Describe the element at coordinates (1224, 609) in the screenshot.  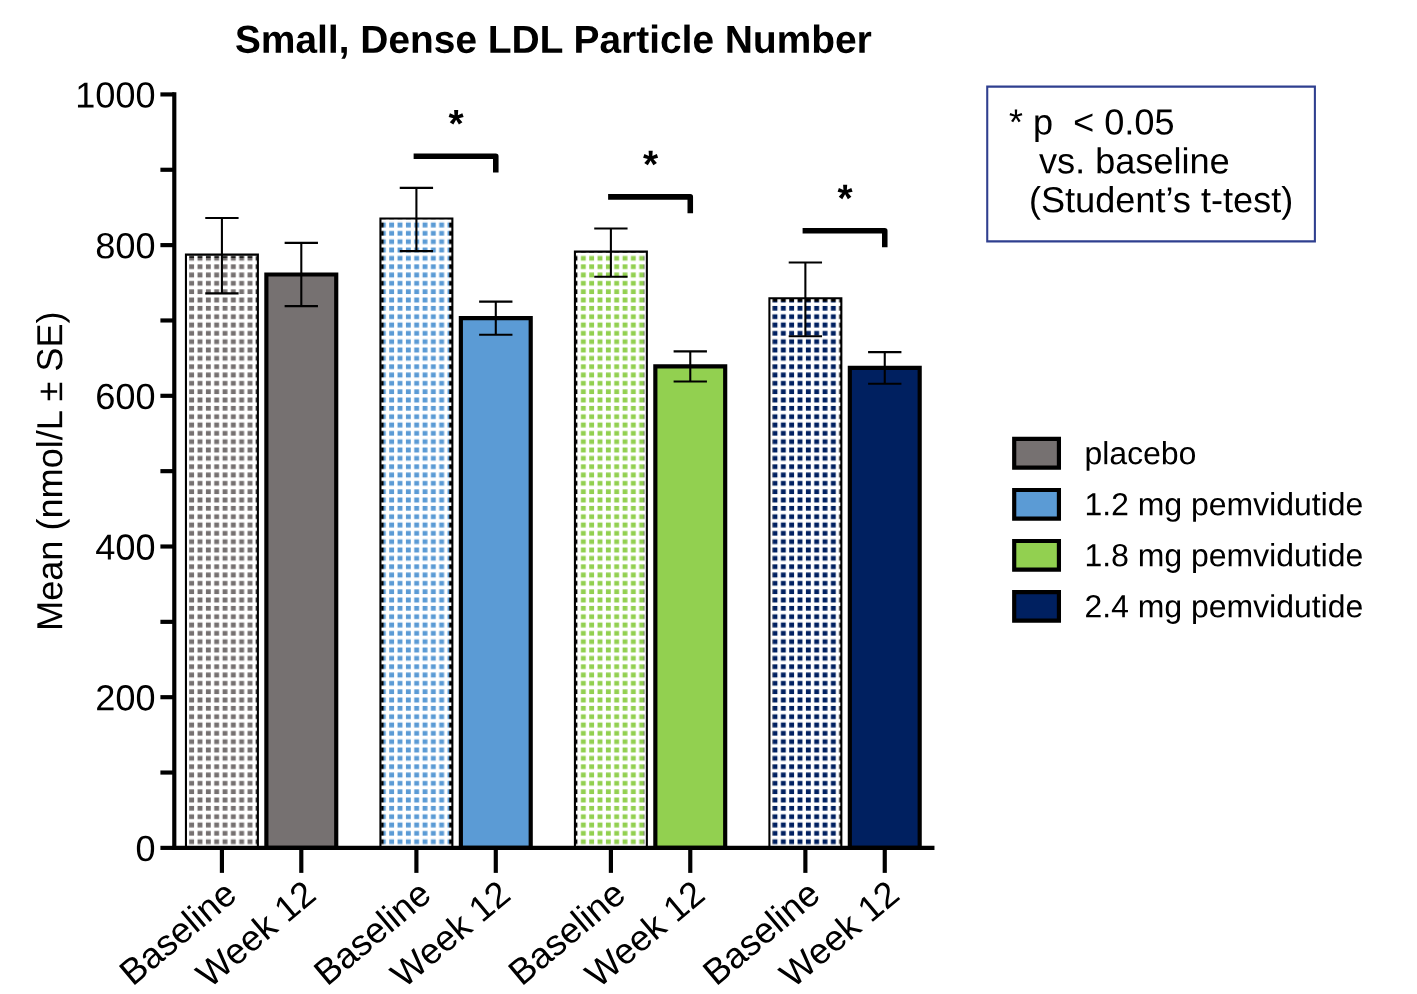
I see `legend-label: 2.4 mg pemvidutide` at that location.